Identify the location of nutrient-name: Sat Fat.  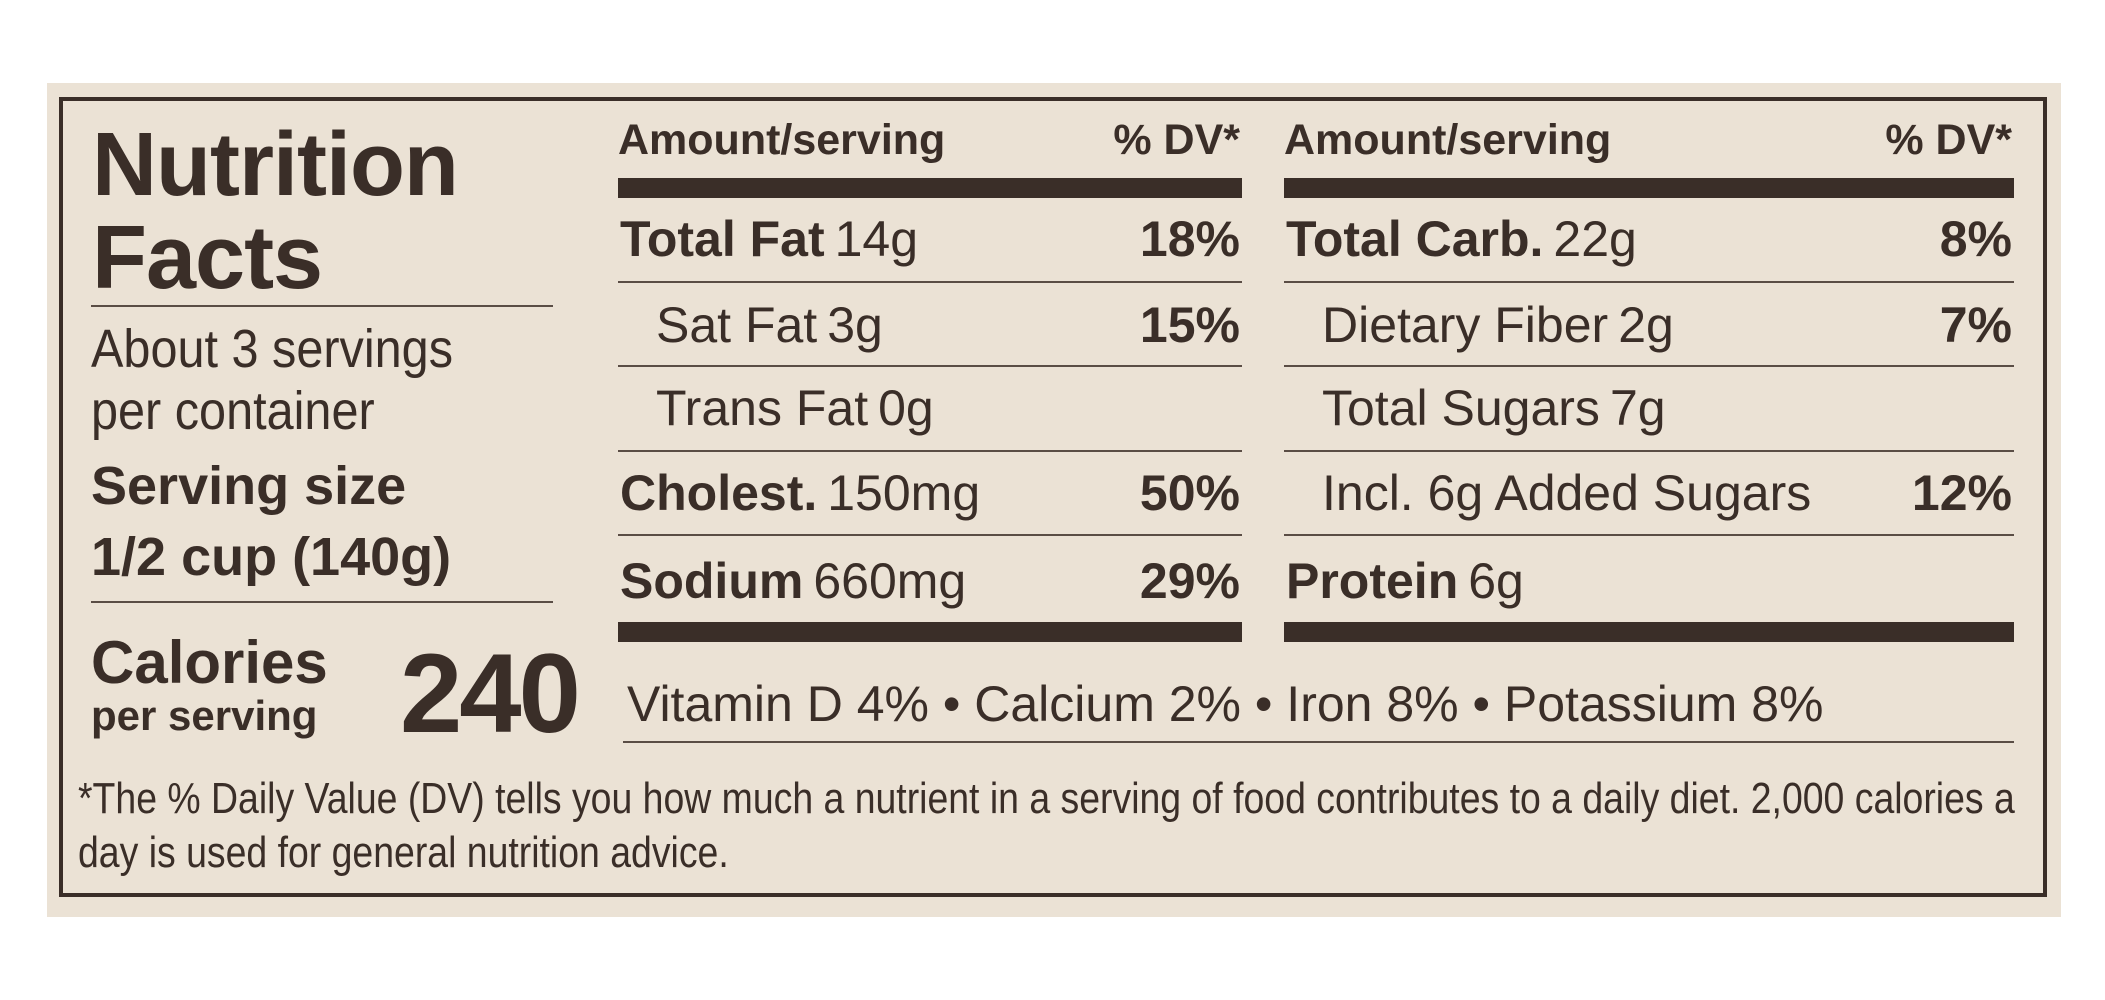
(737, 325).